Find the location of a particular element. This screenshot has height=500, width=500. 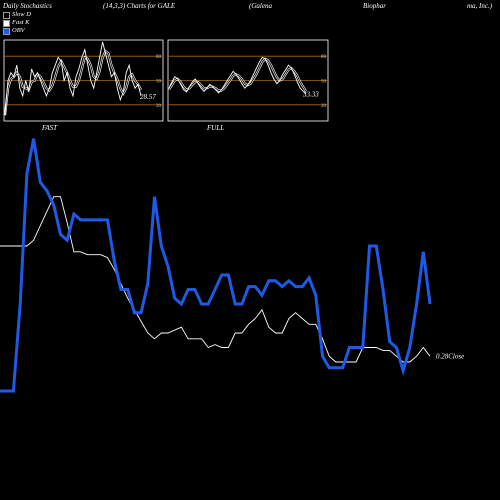

legend-swatch-fast-k is located at coordinates (6, 23).